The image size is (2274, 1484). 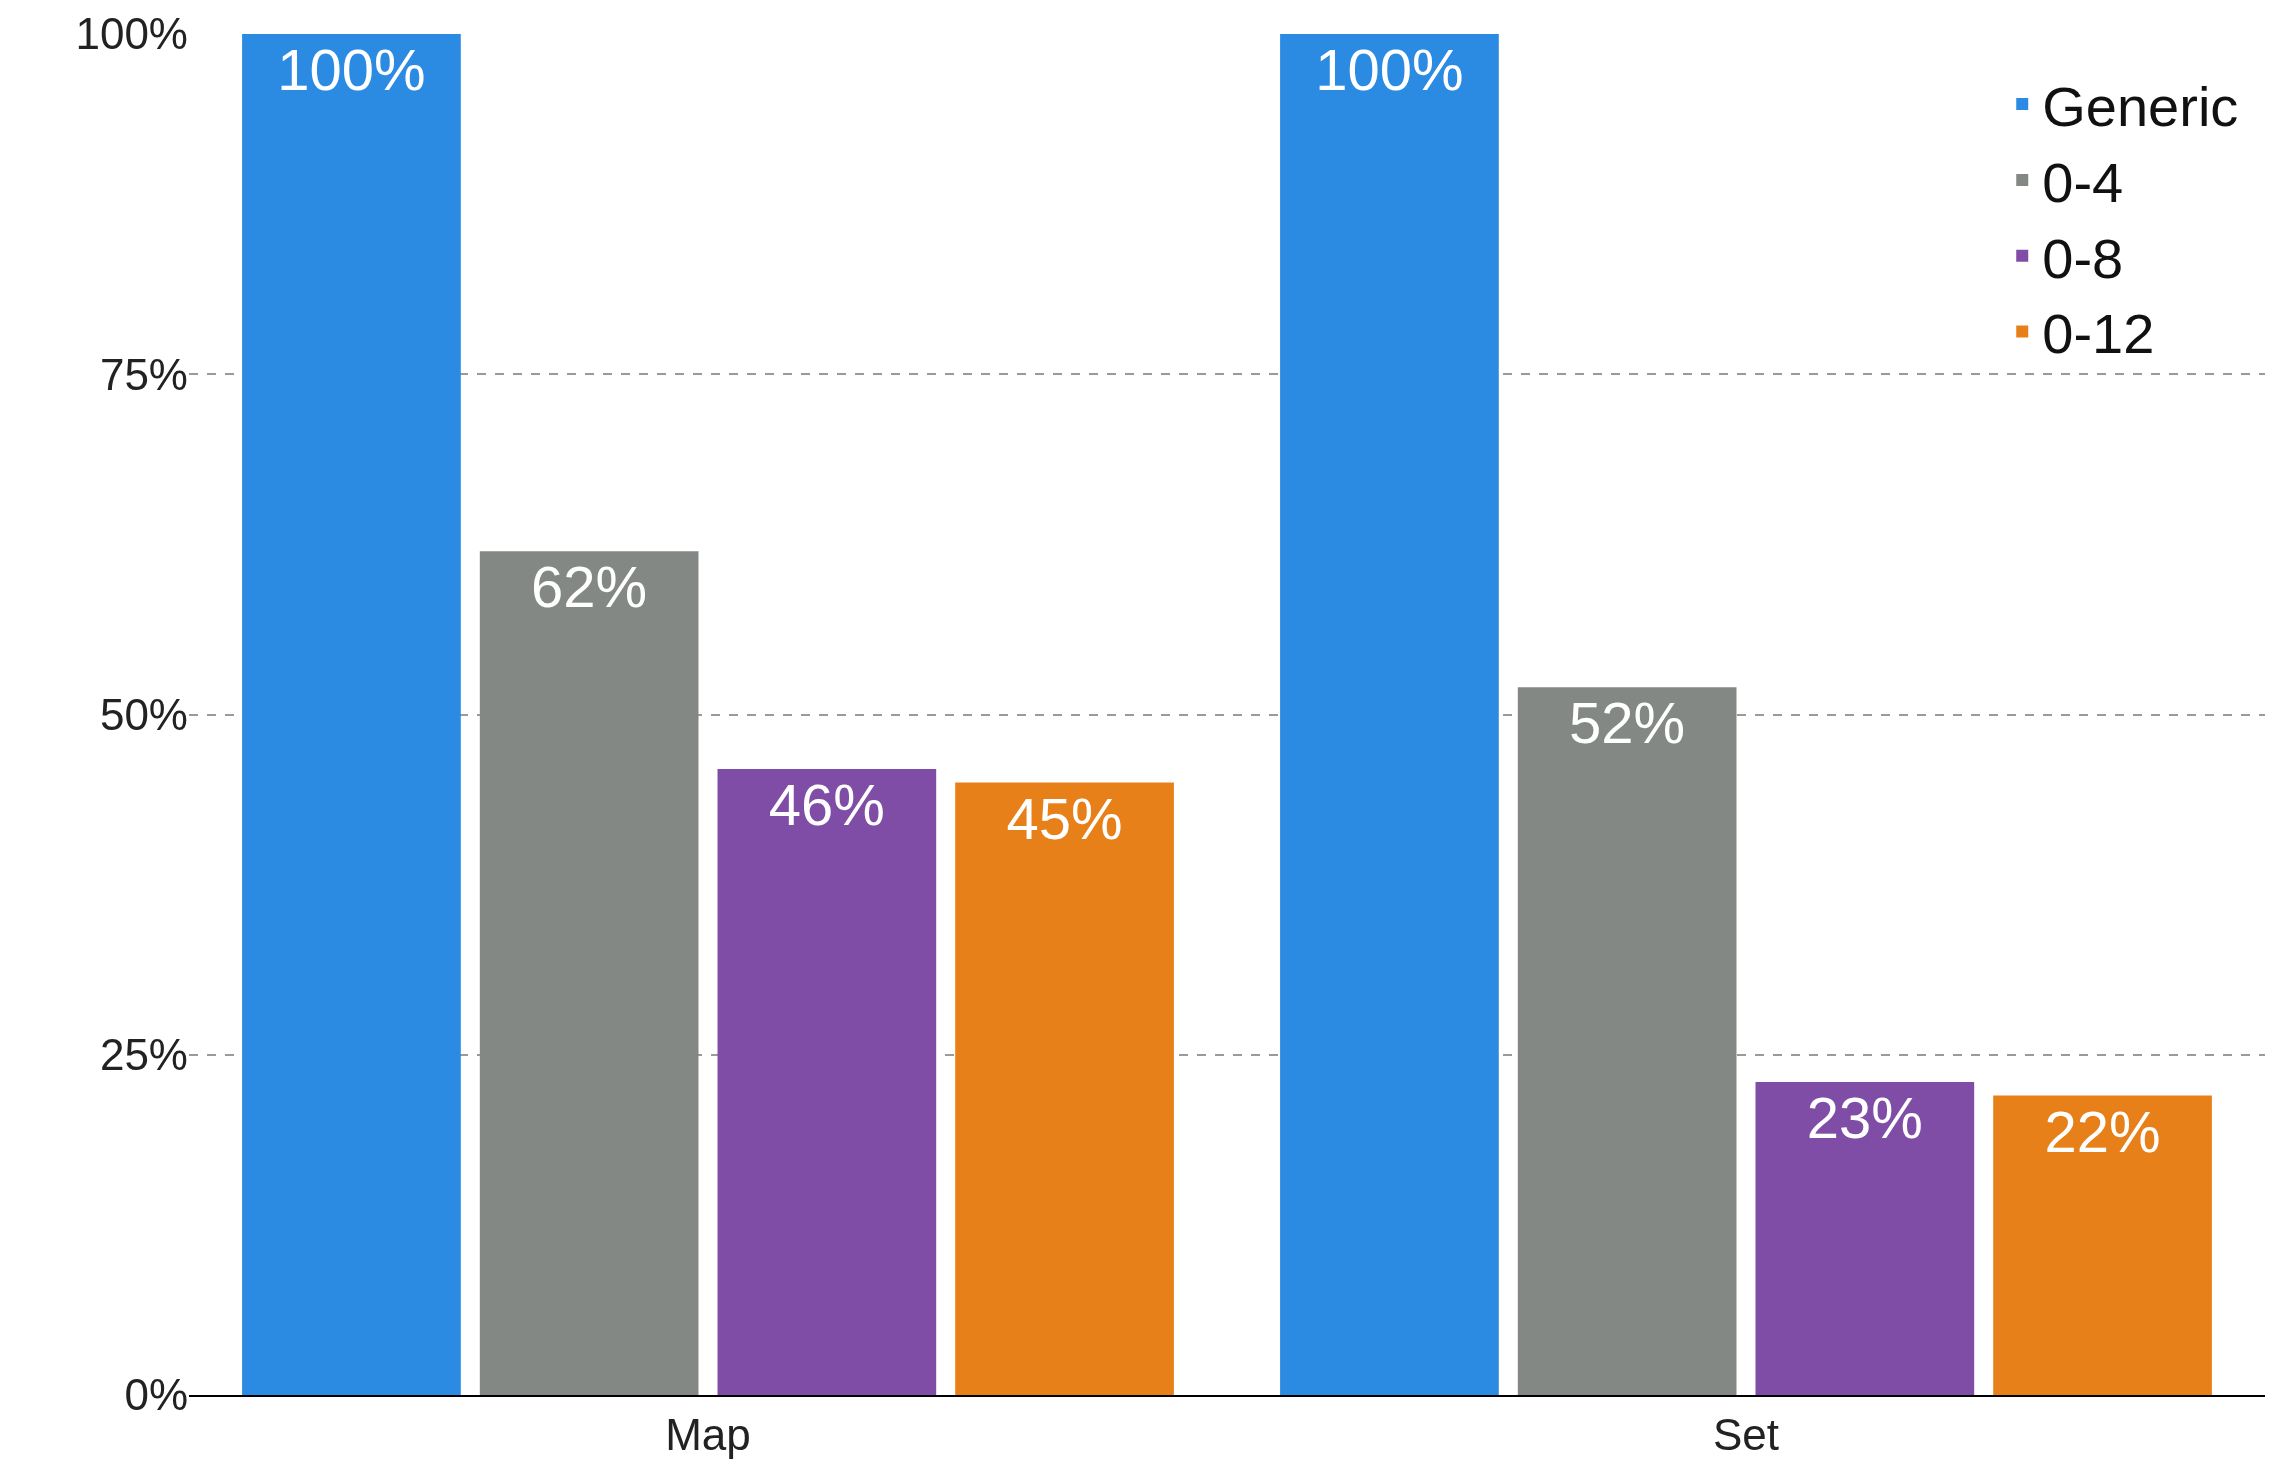 I want to click on legend-label: 0-8, so click(x=2083, y=258).